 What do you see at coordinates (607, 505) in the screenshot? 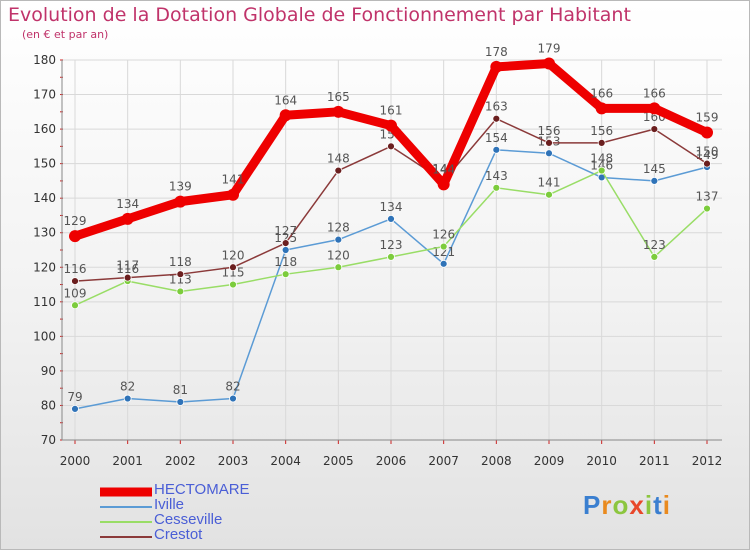
I see `logo-letter: r` at bounding box center [607, 505].